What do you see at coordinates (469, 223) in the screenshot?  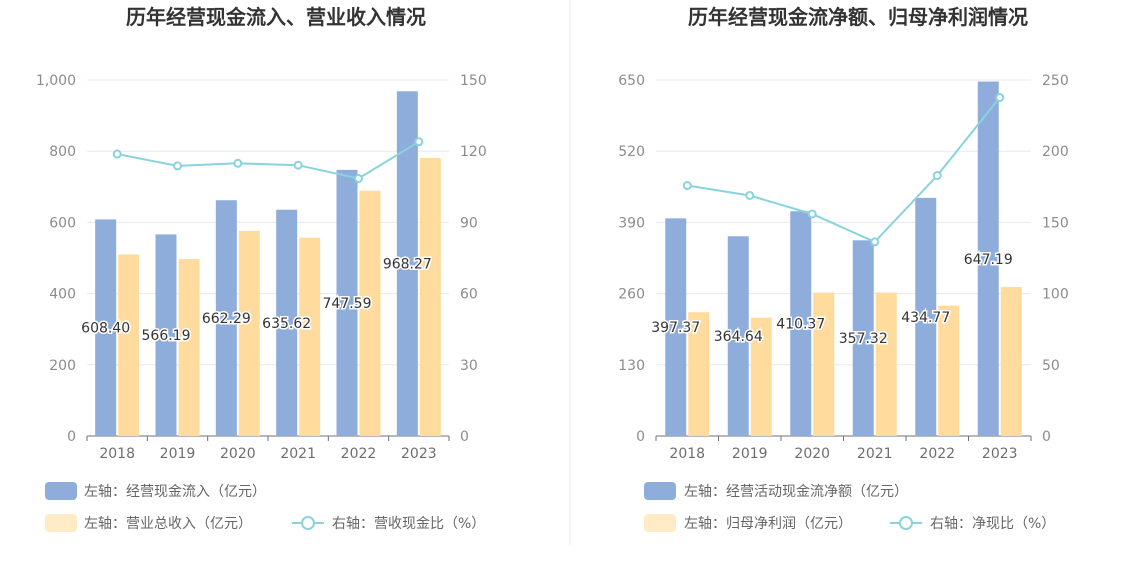 I see `right-axis-tick-label: 90` at bounding box center [469, 223].